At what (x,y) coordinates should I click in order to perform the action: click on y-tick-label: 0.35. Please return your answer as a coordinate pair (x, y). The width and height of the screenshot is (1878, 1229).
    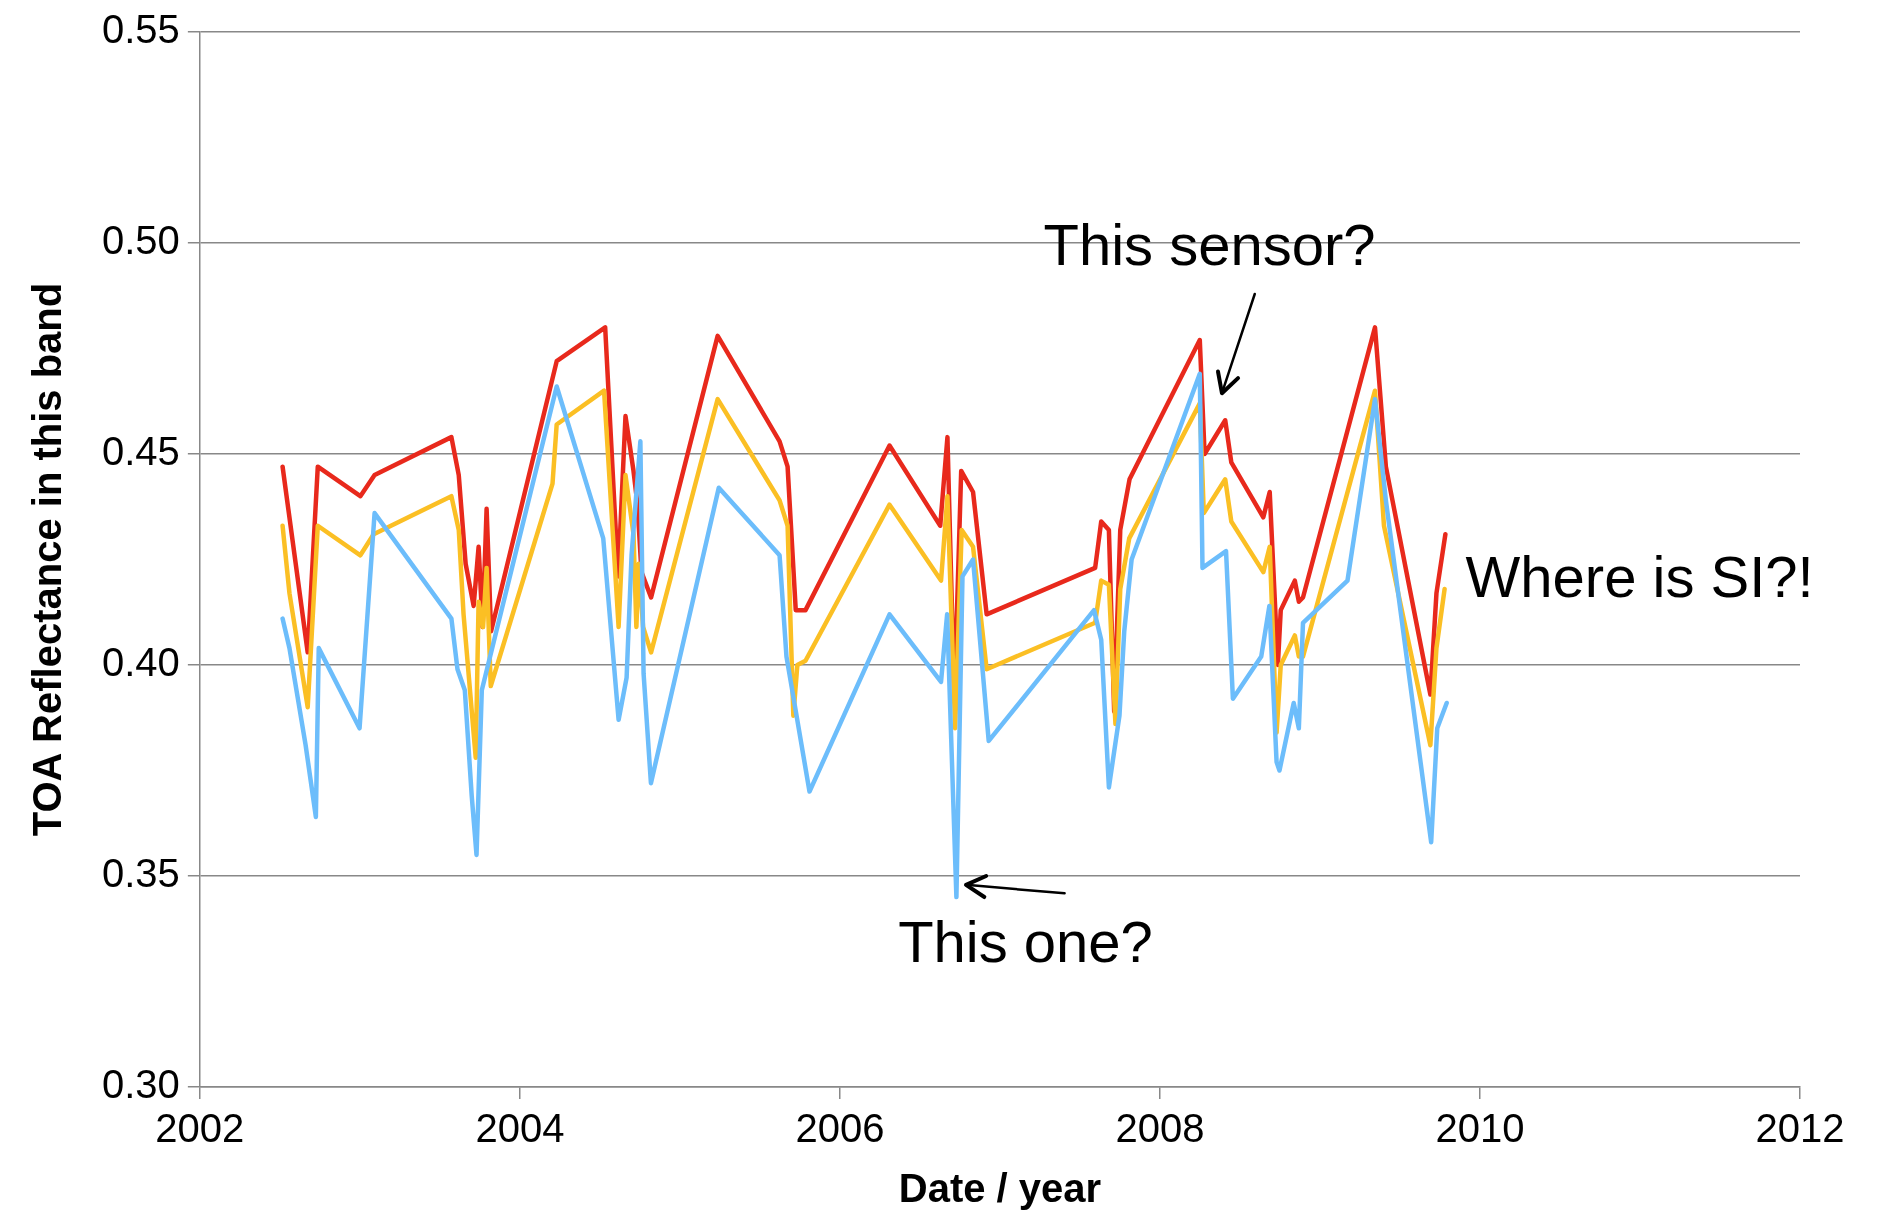
    Looking at the image, I should click on (140, 873).